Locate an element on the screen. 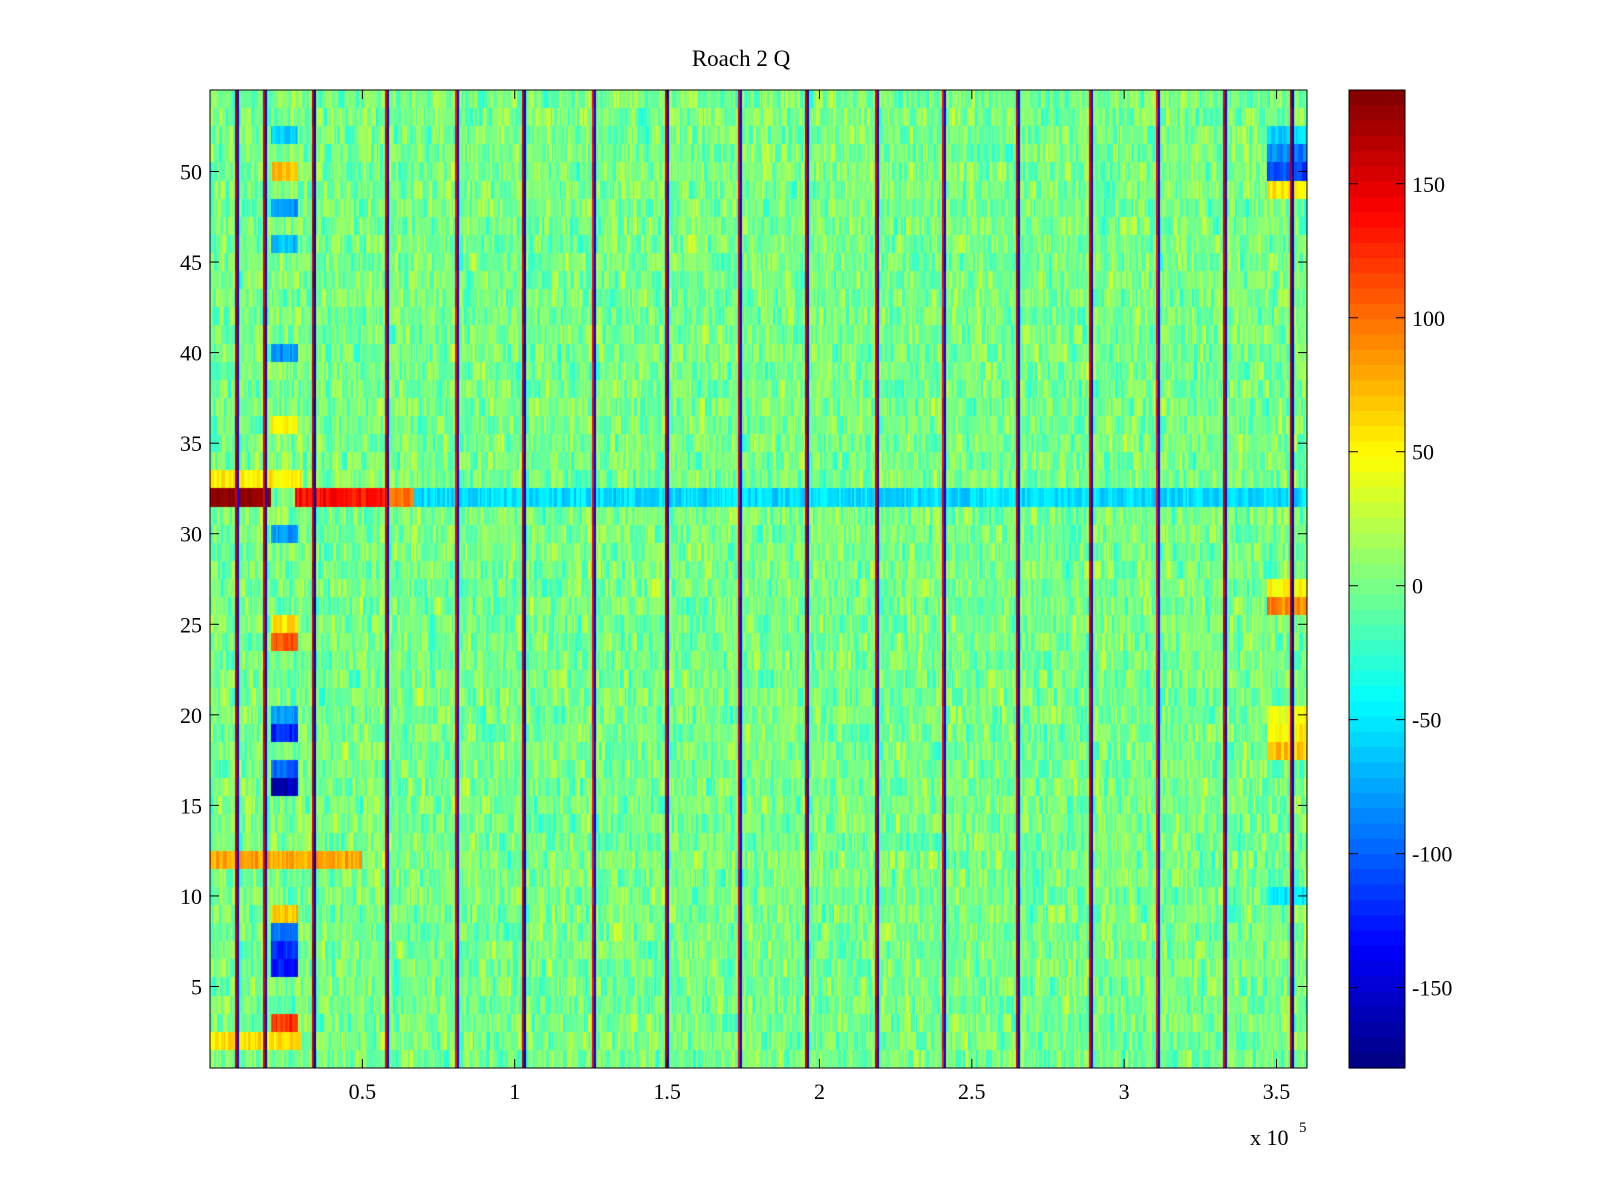  x-multiplier: x 10 5 is located at coordinates (1278, 1135).